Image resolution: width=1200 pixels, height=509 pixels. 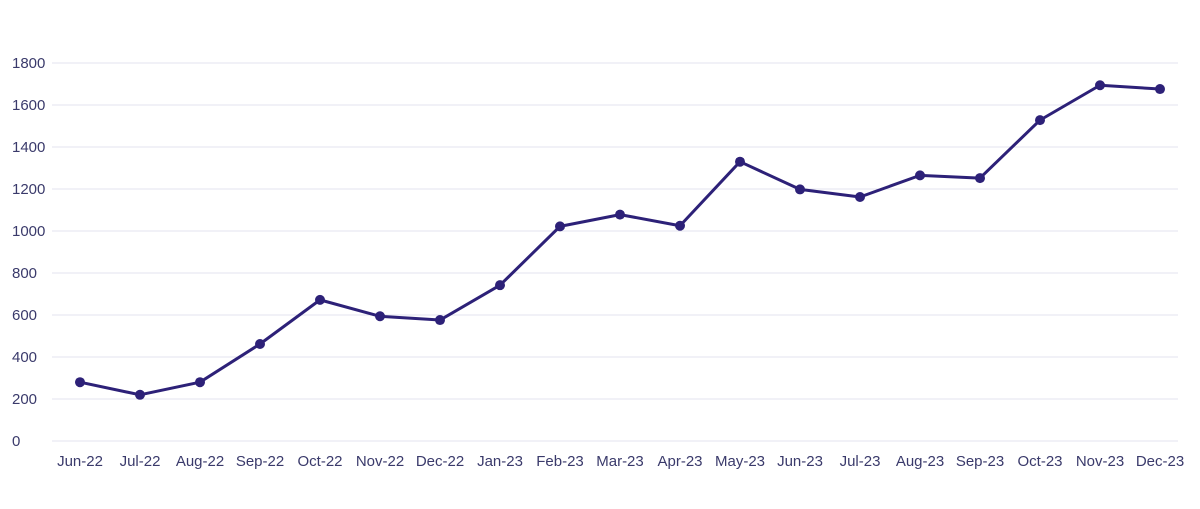 What do you see at coordinates (24, 399) in the screenshot?
I see `y-tick-label: 200` at bounding box center [24, 399].